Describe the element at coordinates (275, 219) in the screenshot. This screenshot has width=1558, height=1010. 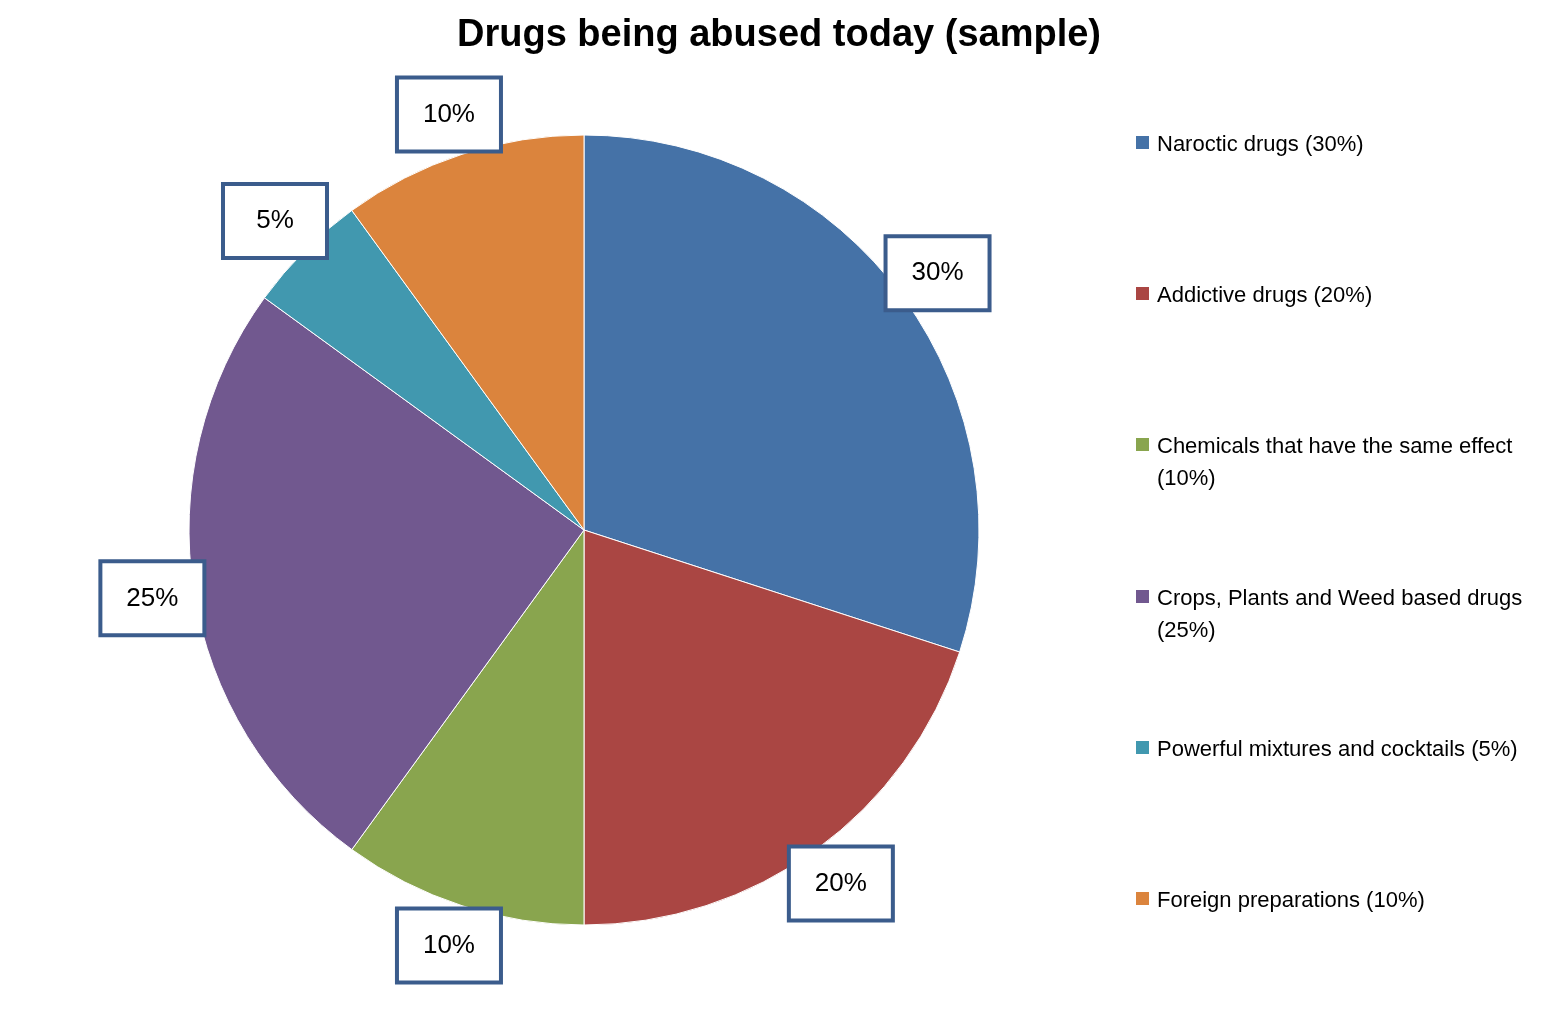
I see `data-label: 5%` at that location.